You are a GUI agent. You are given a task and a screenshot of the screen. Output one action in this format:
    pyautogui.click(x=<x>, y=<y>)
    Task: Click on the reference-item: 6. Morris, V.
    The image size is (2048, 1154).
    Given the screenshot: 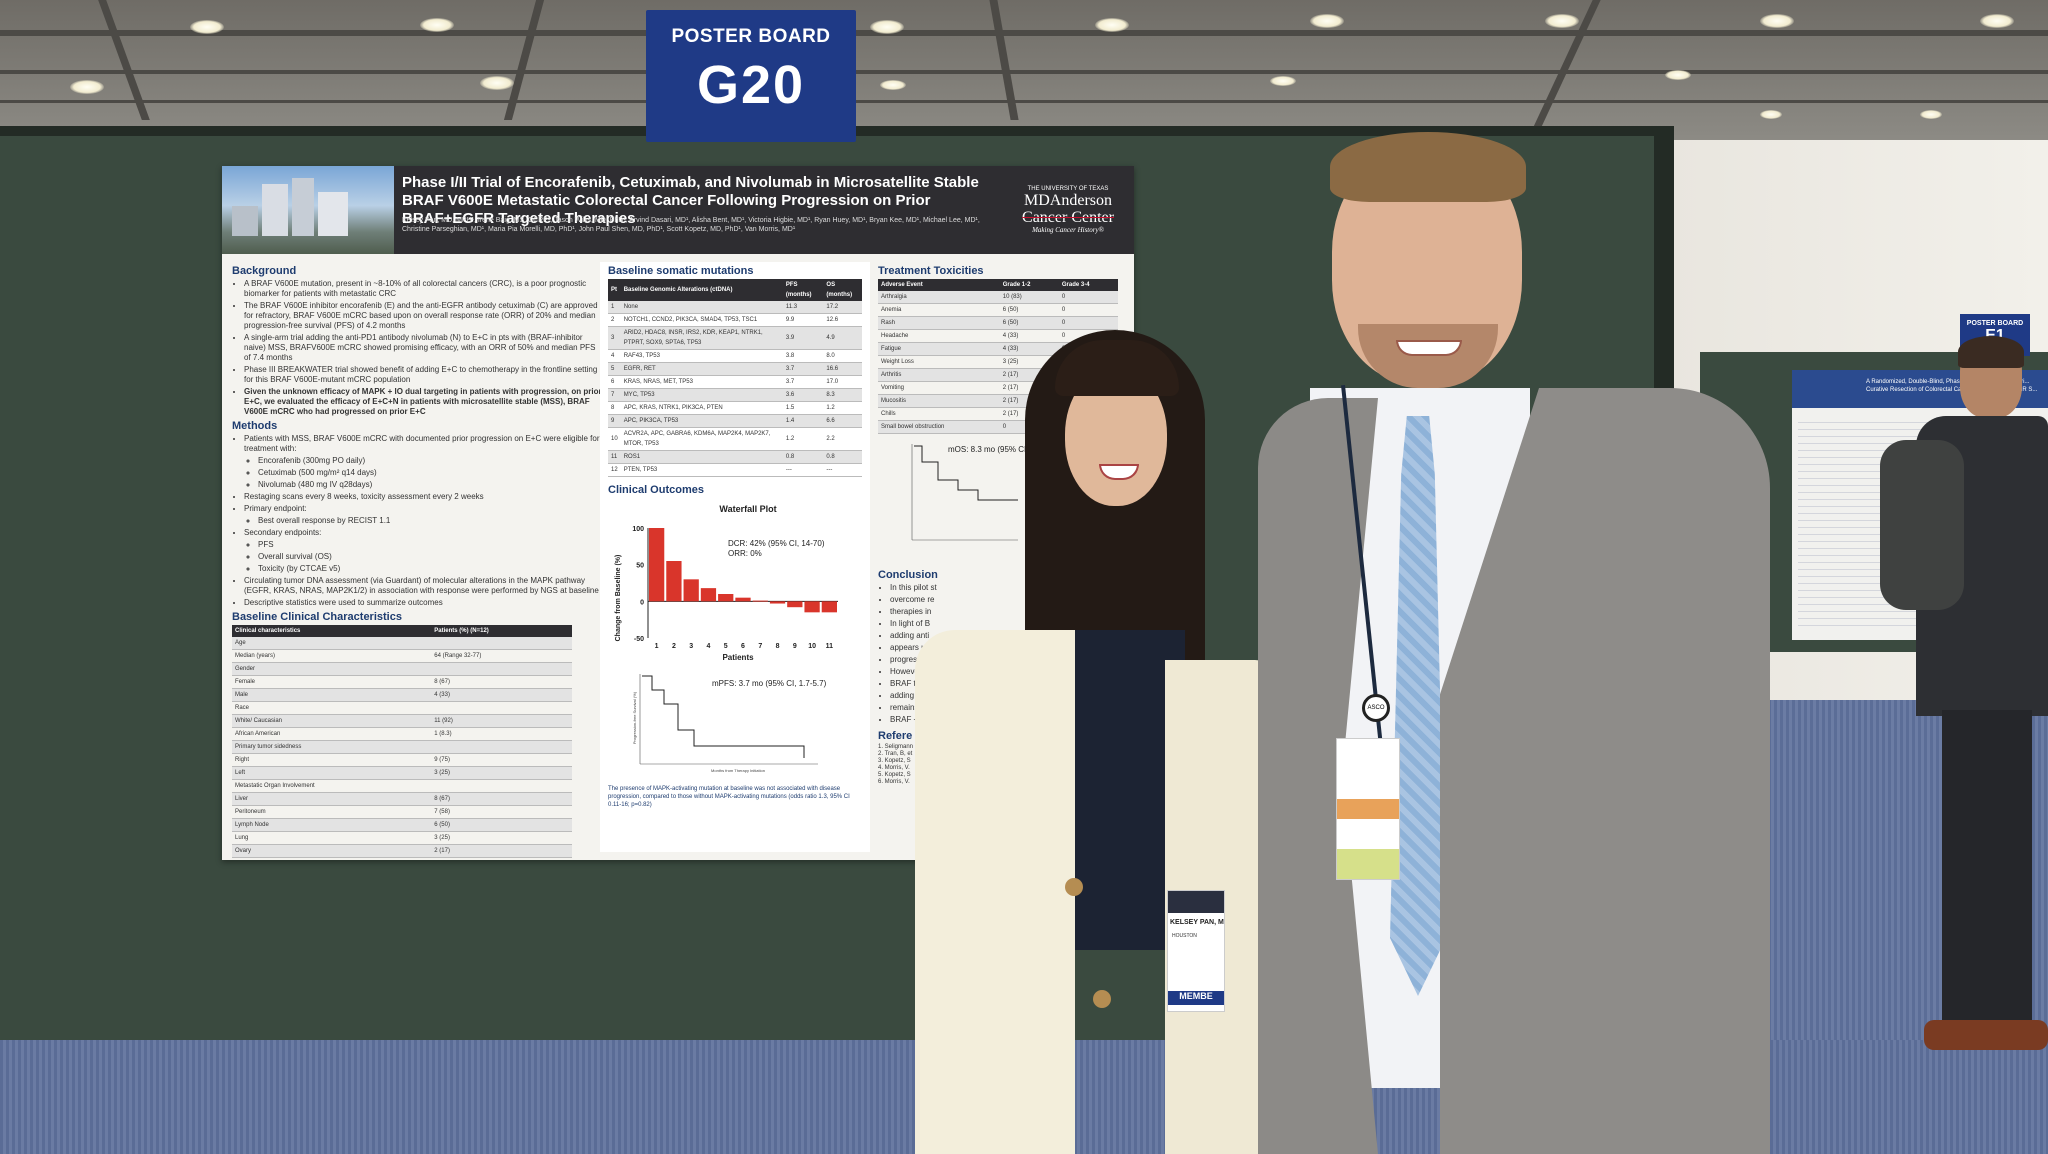 What is the action you would take?
    pyautogui.click(x=894, y=782)
    